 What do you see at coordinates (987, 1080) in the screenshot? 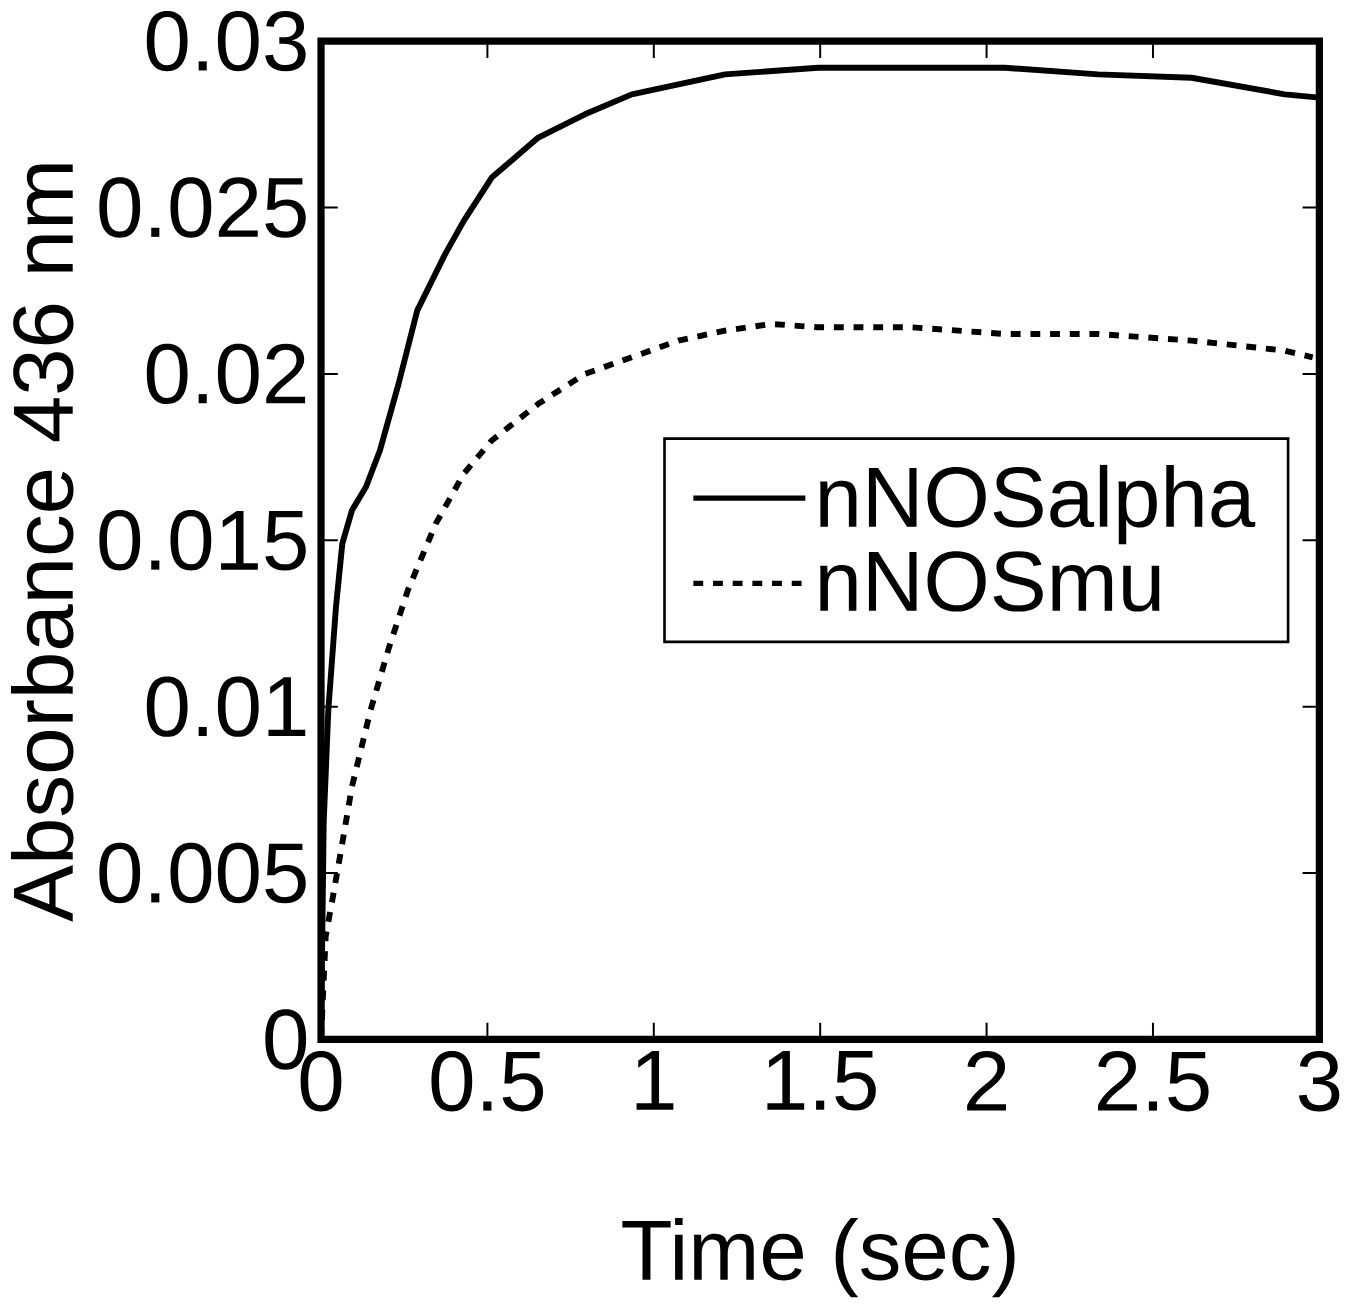
I see `x-tick-label: 2` at bounding box center [987, 1080].